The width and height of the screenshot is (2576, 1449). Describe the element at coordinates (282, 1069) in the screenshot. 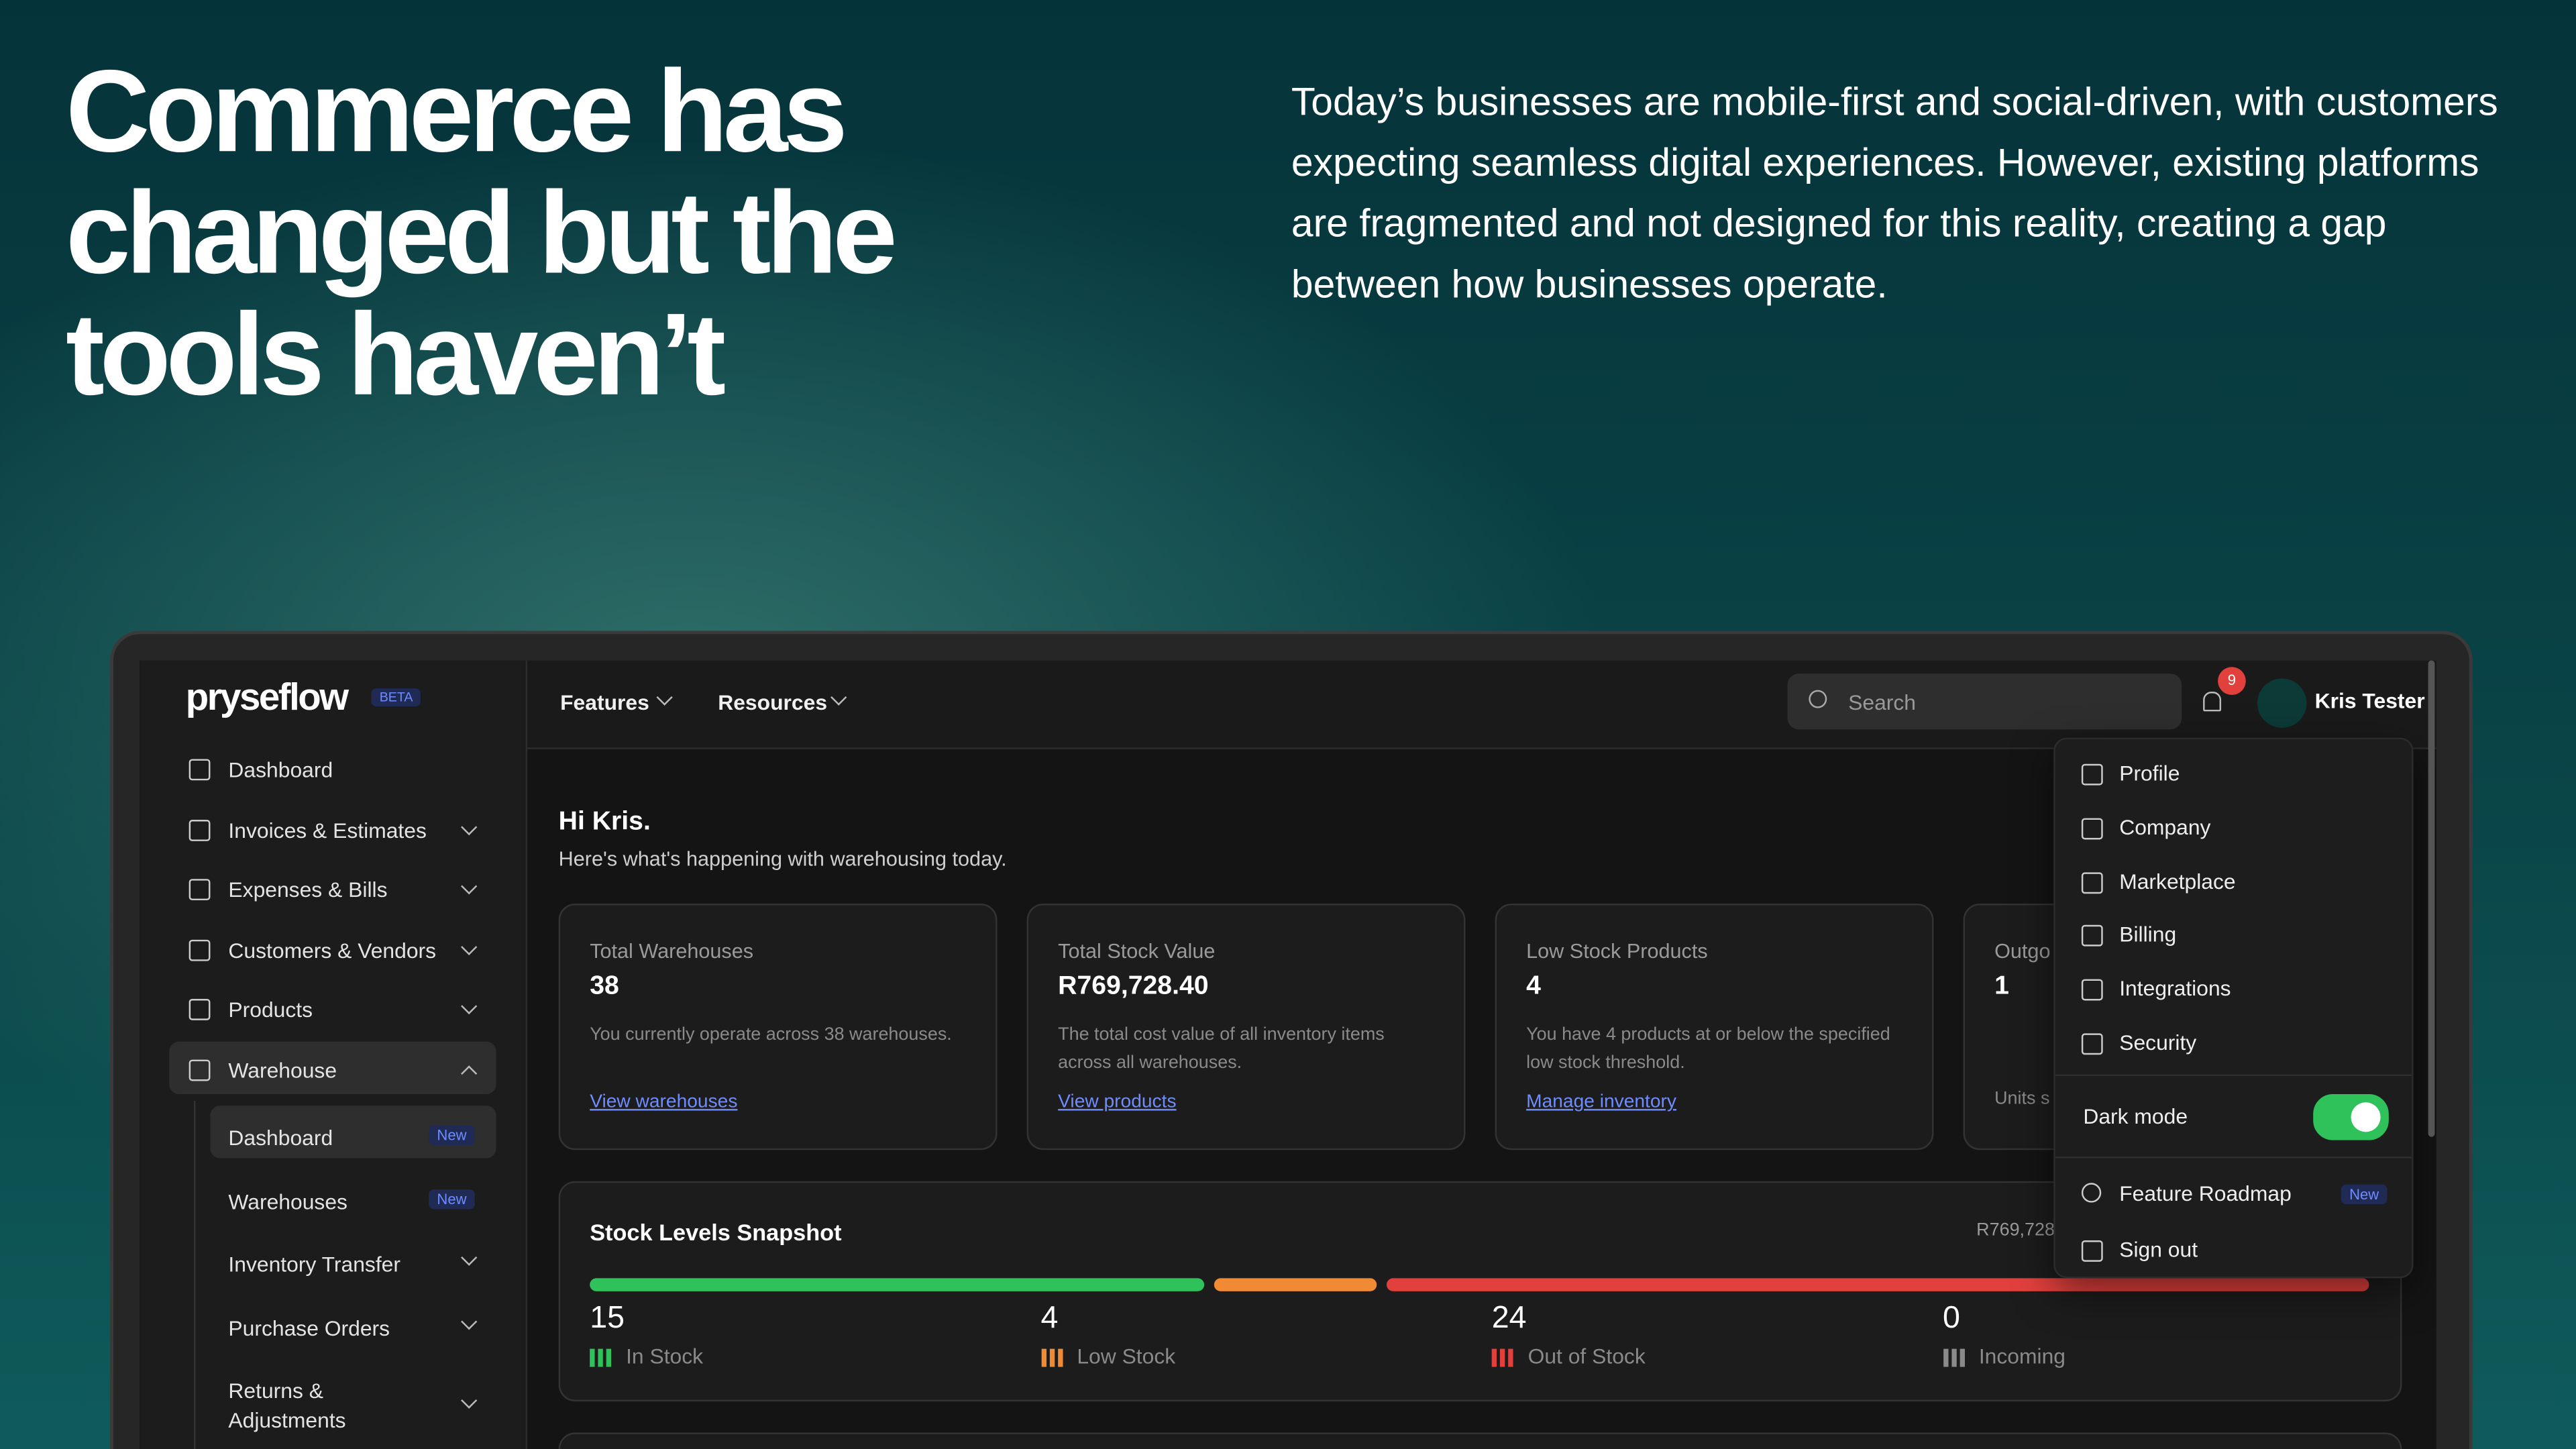

I see `sidebar-label: Warehouse` at that location.